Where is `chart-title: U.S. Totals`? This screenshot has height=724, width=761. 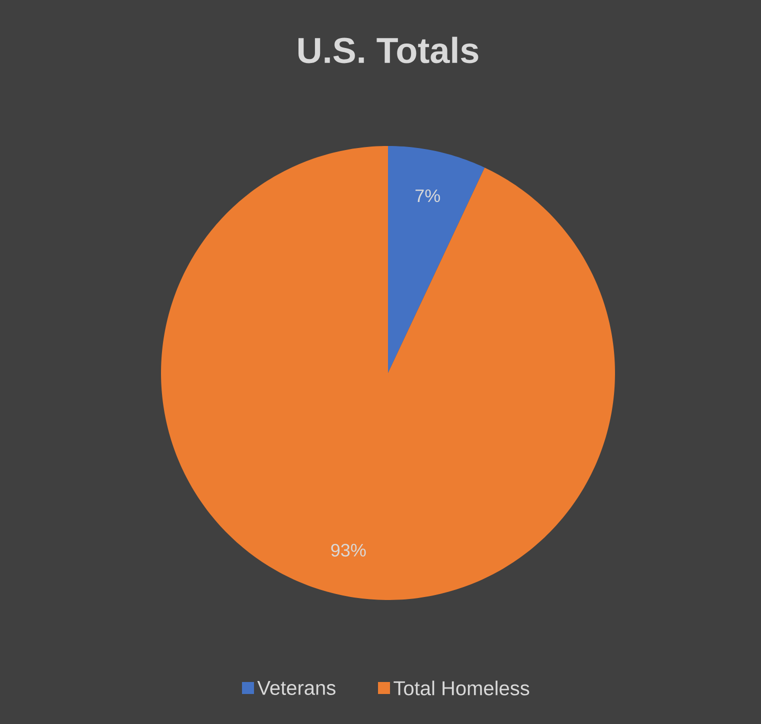 chart-title: U.S. Totals is located at coordinates (388, 50).